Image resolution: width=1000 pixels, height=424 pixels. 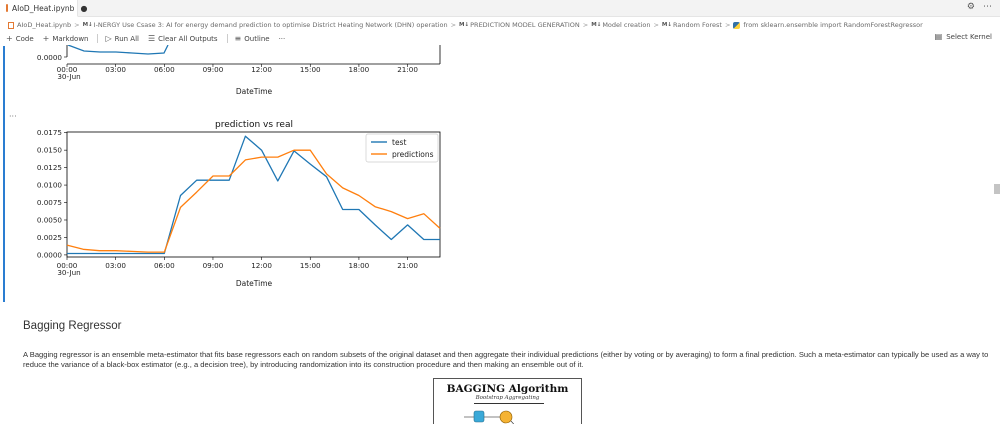 I want to click on active-cell-indicator, so click(x=4, y=174).